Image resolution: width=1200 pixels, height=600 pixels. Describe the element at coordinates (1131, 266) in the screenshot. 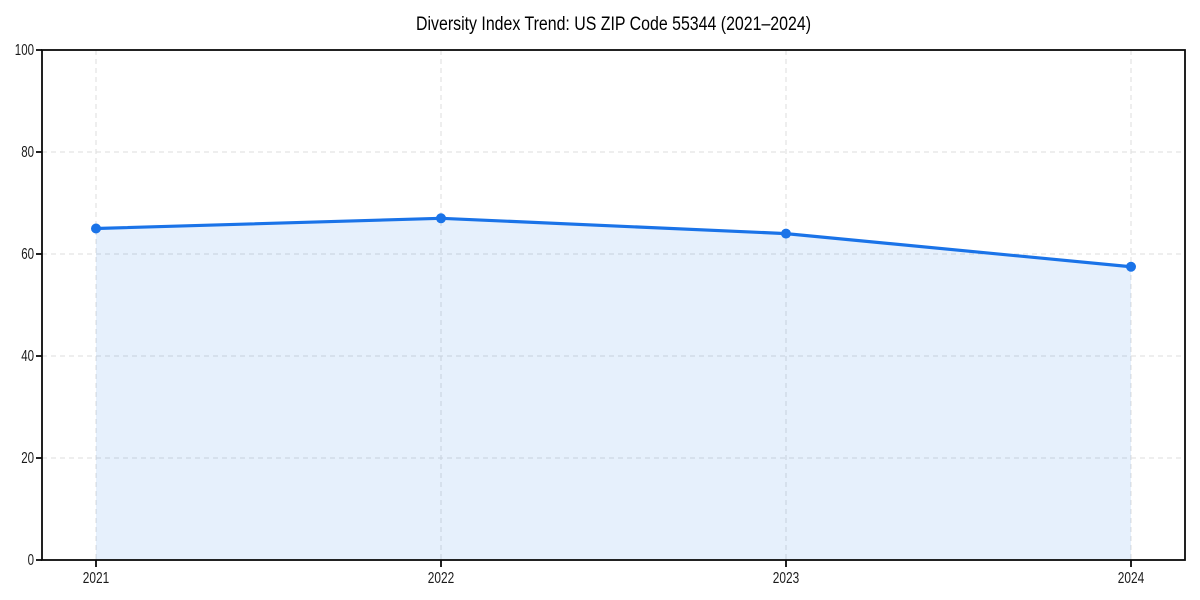

I see `data-point-2024` at that location.